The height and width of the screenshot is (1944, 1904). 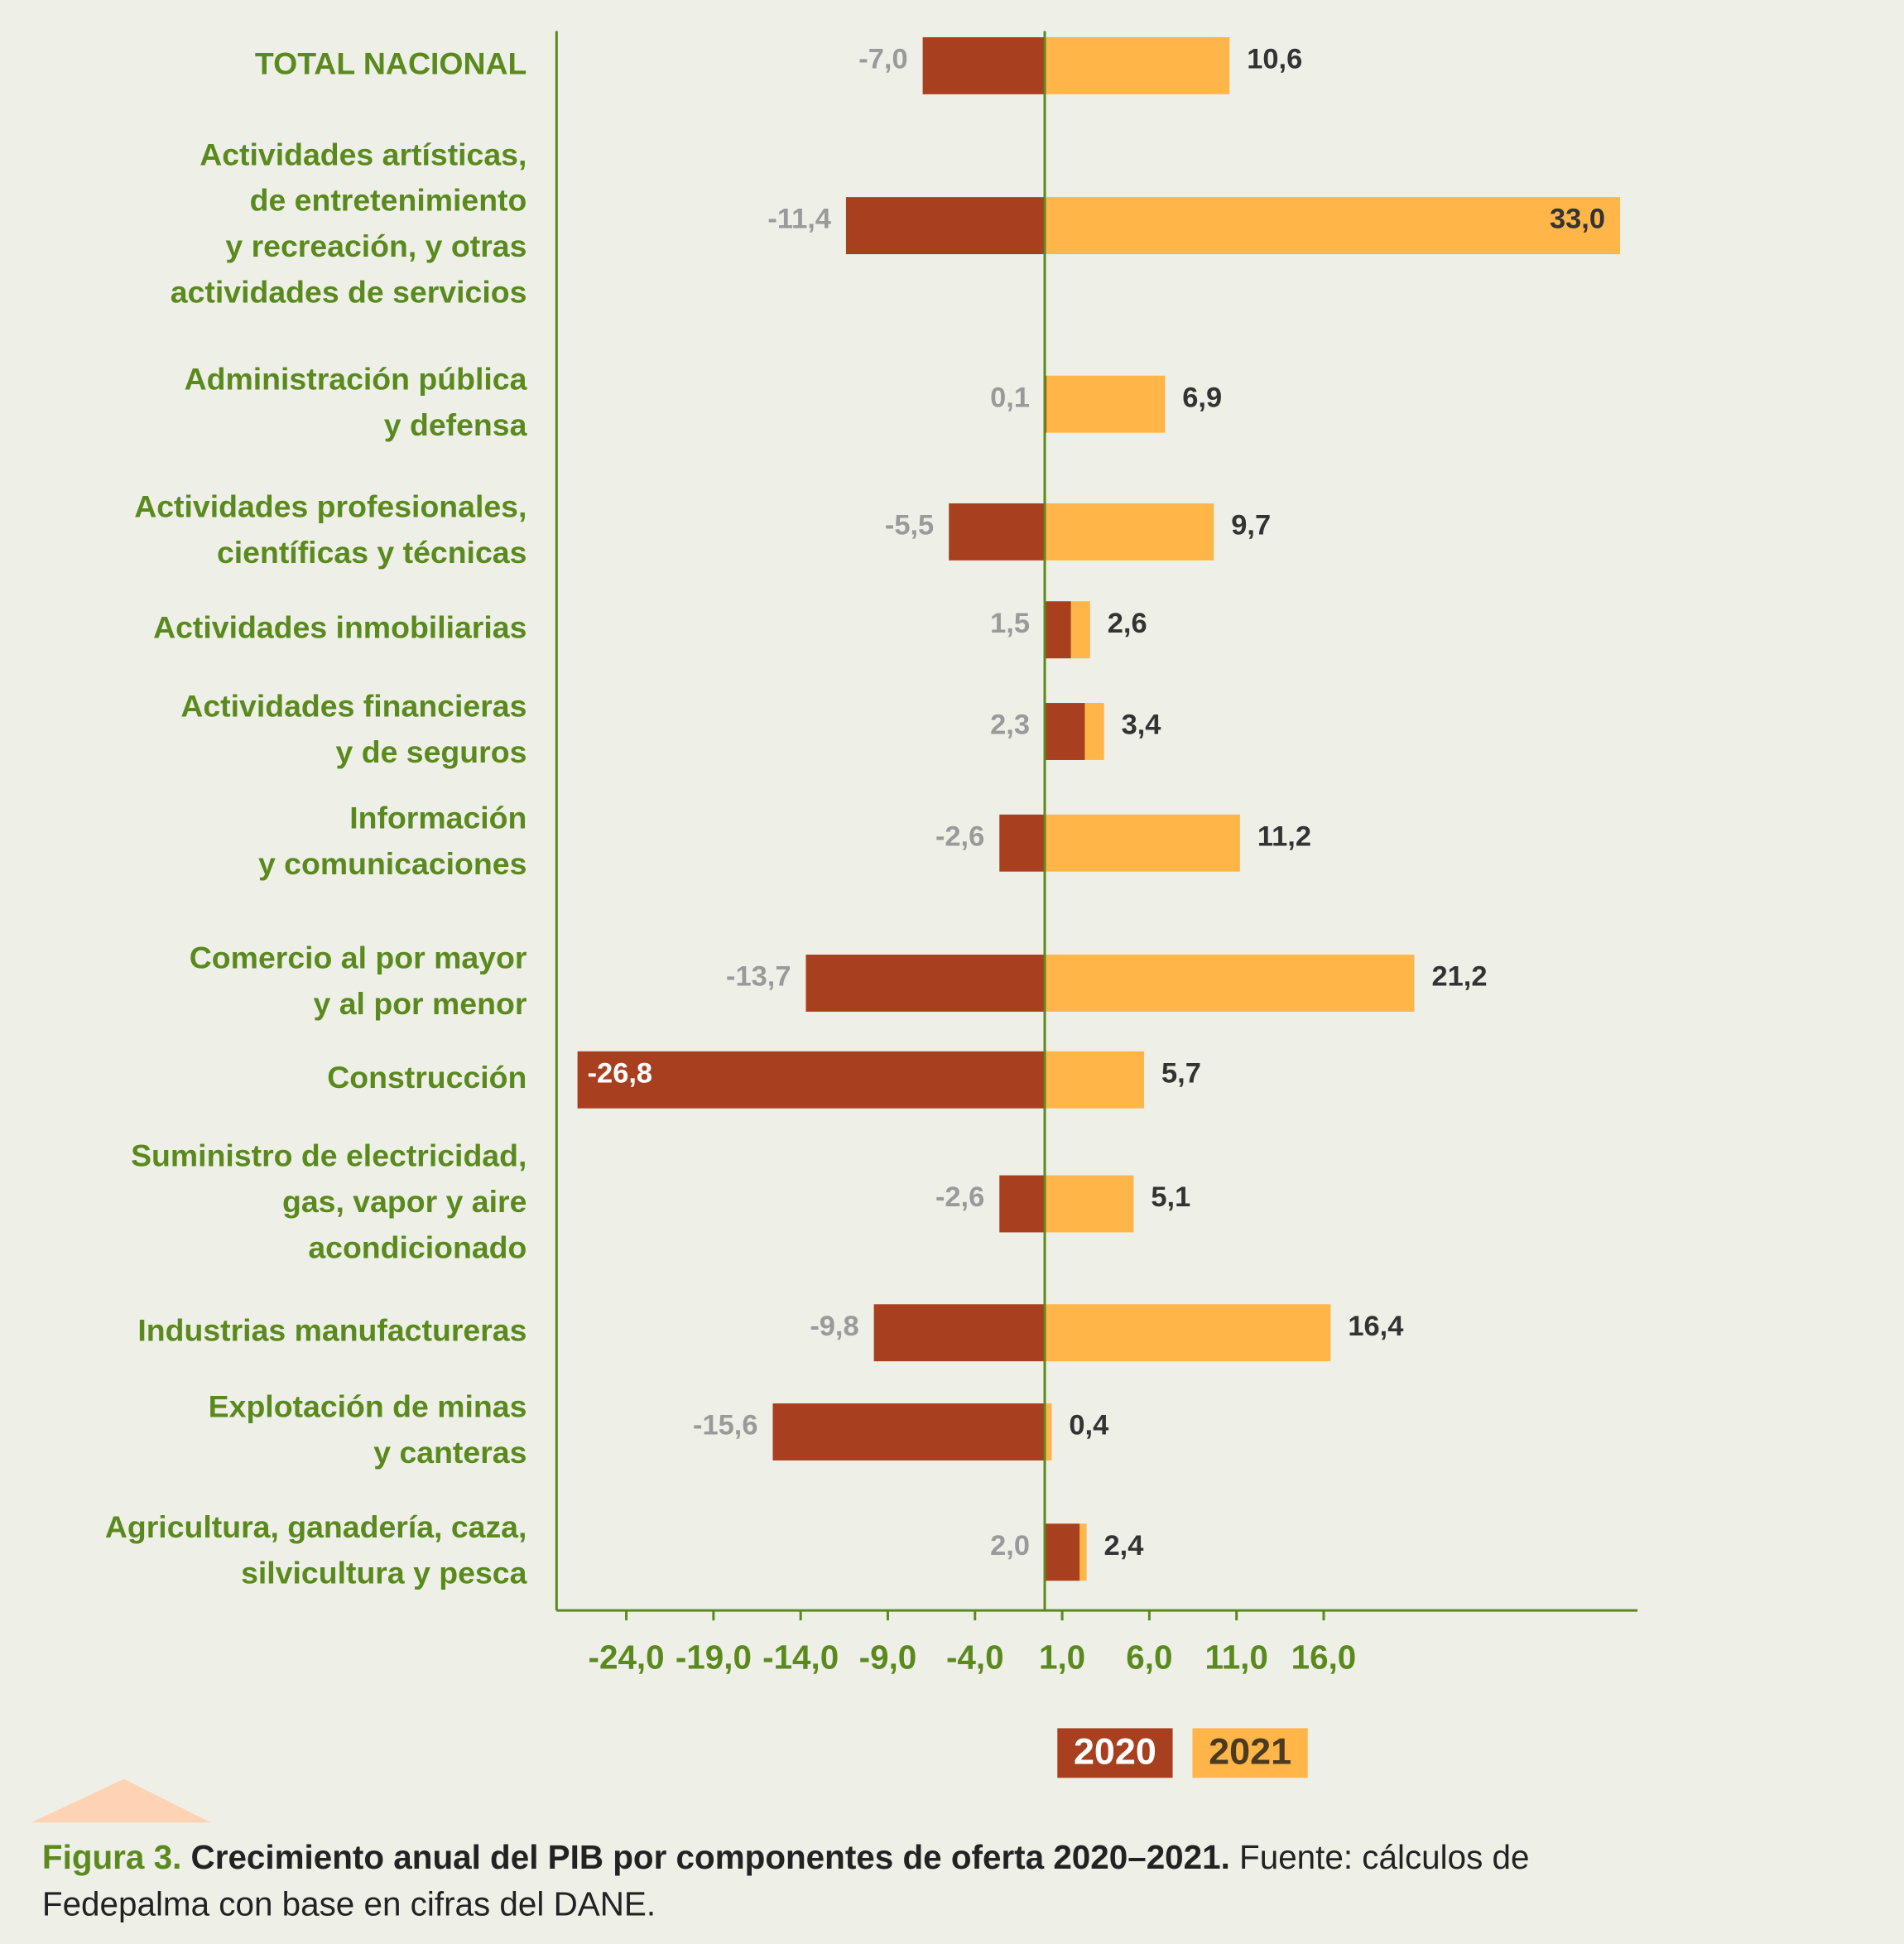 I want to click on value-label: 1,5, so click(x=1010, y=623).